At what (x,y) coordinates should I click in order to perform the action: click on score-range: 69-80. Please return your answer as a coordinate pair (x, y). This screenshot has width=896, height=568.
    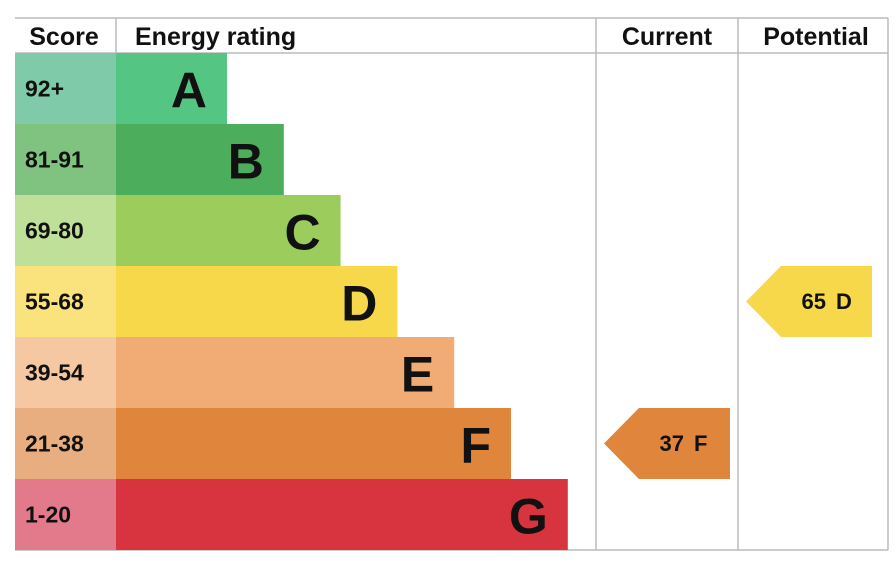
    Looking at the image, I should click on (54, 231).